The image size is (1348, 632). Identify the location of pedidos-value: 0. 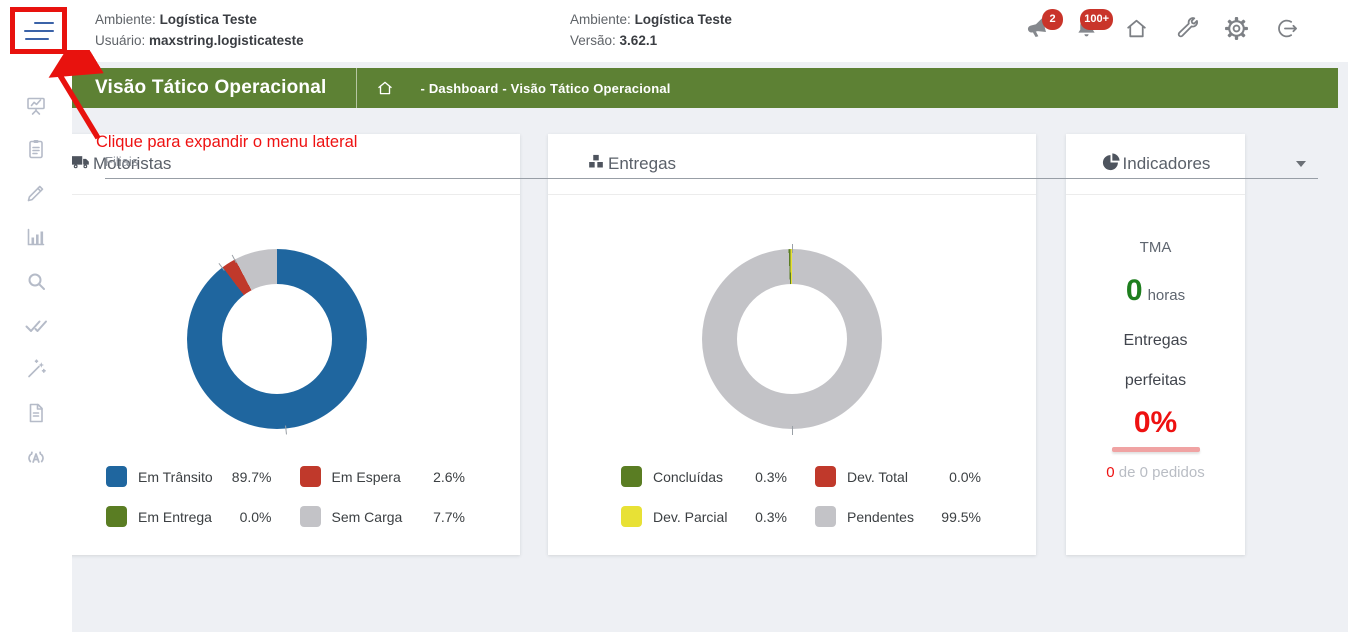
(1110, 472).